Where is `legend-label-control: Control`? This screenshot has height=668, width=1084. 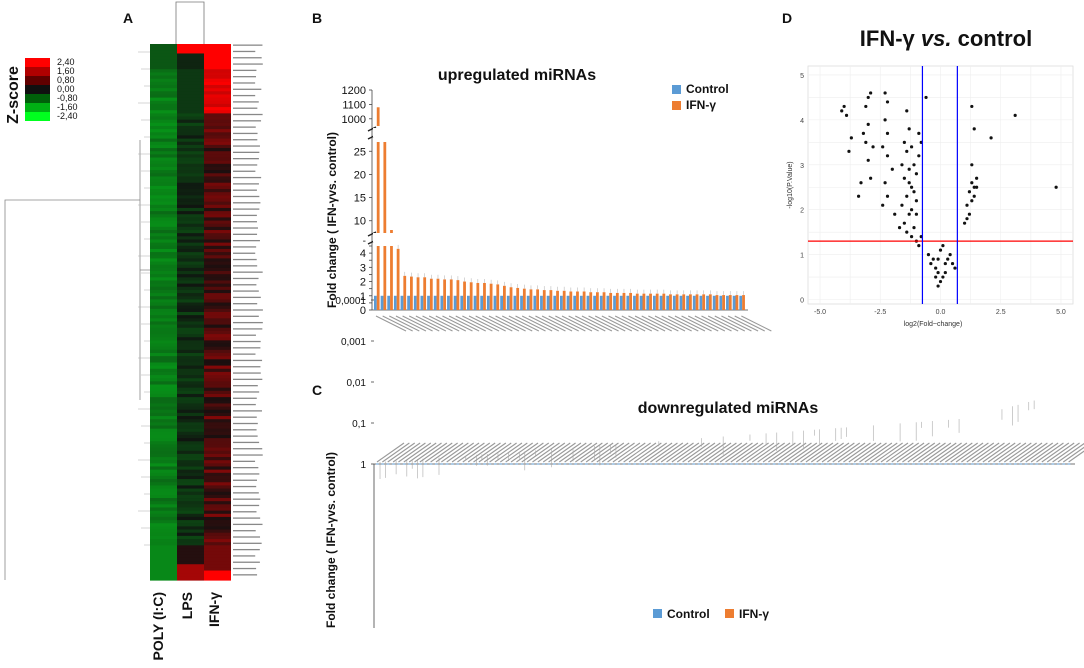
legend-label-control: Control is located at coordinates (707, 89).